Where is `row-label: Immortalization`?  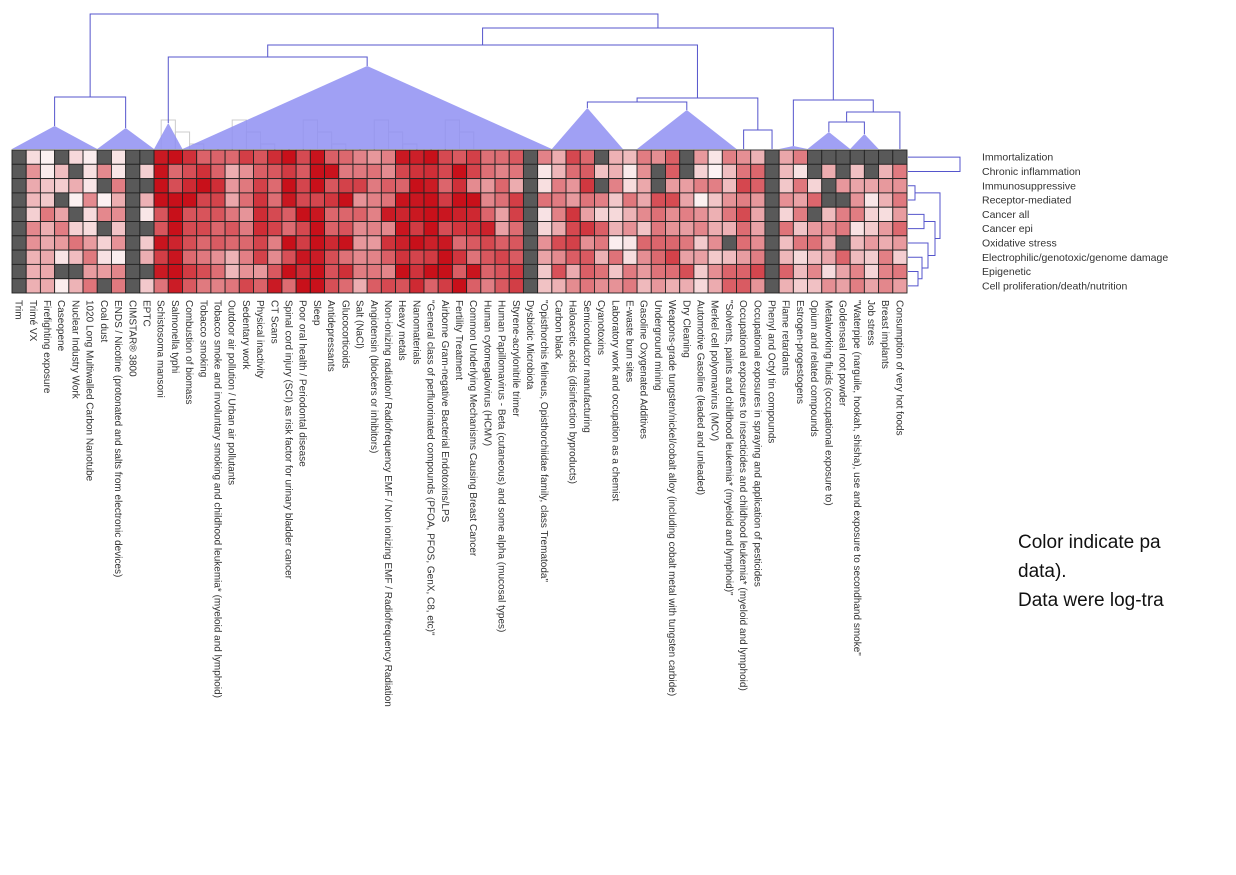
row-label: Immortalization is located at coordinates (1017, 158).